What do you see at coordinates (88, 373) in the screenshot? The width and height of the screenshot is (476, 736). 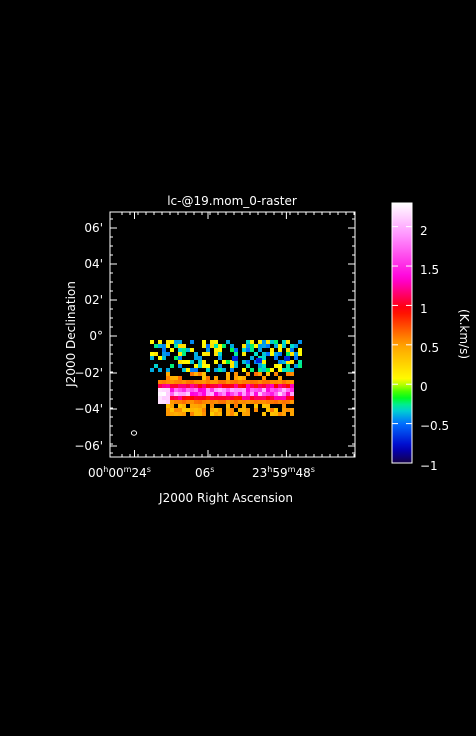 I see `y-tick-label: −02'` at bounding box center [88, 373].